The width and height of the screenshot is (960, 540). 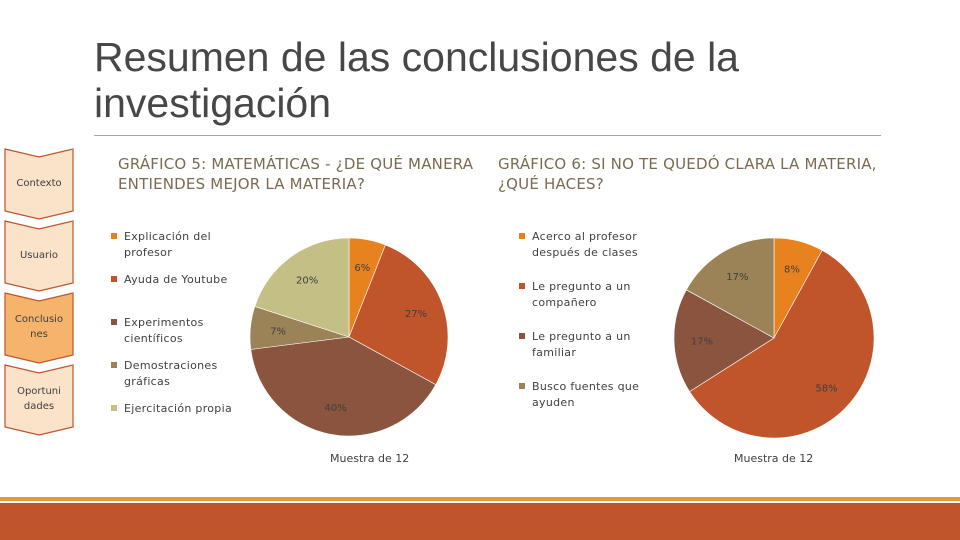 I want to click on legend-label: Le pregunto a un familiar, so click(x=581, y=344).